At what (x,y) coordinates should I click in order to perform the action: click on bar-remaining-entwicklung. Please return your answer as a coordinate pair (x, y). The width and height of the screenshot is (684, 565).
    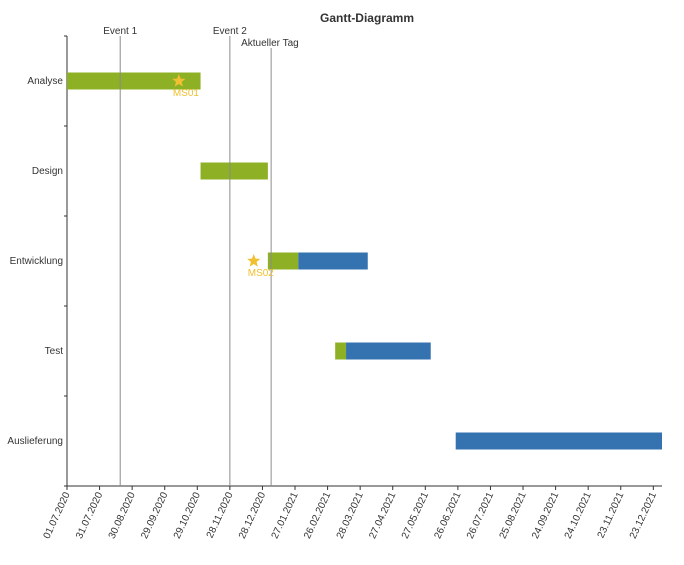
    Looking at the image, I should click on (333, 261).